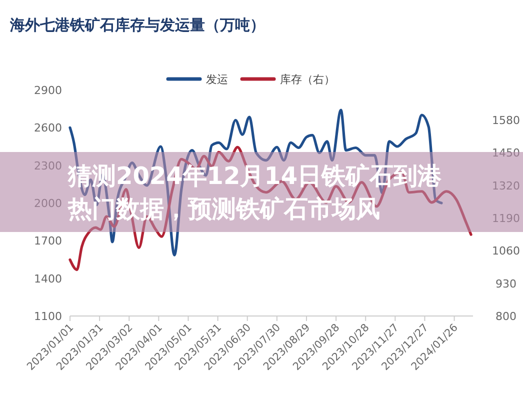  Describe the element at coordinates (48, 316) in the screenshot. I see `y-tick-label: 1100` at that location.